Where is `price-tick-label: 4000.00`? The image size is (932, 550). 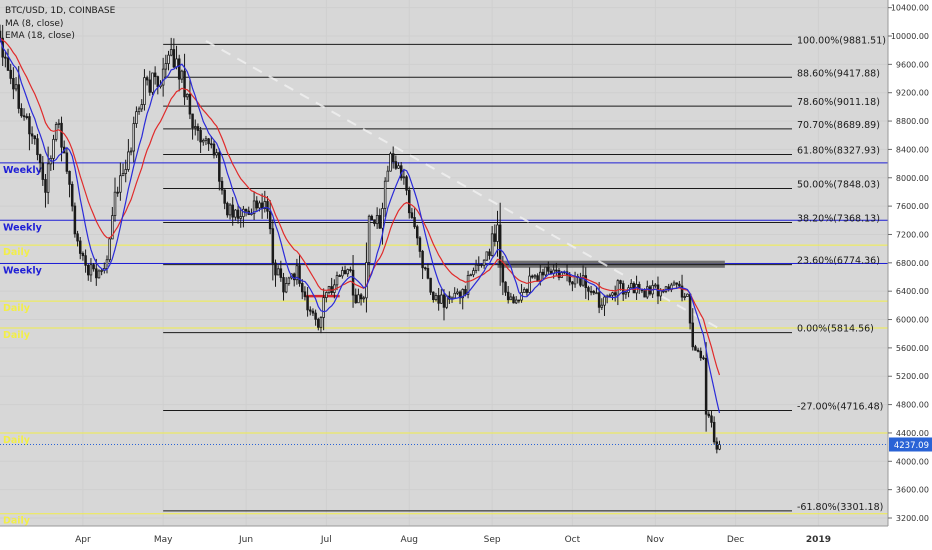 price-tick-label: 4000.00 is located at coordinates (912, 461).